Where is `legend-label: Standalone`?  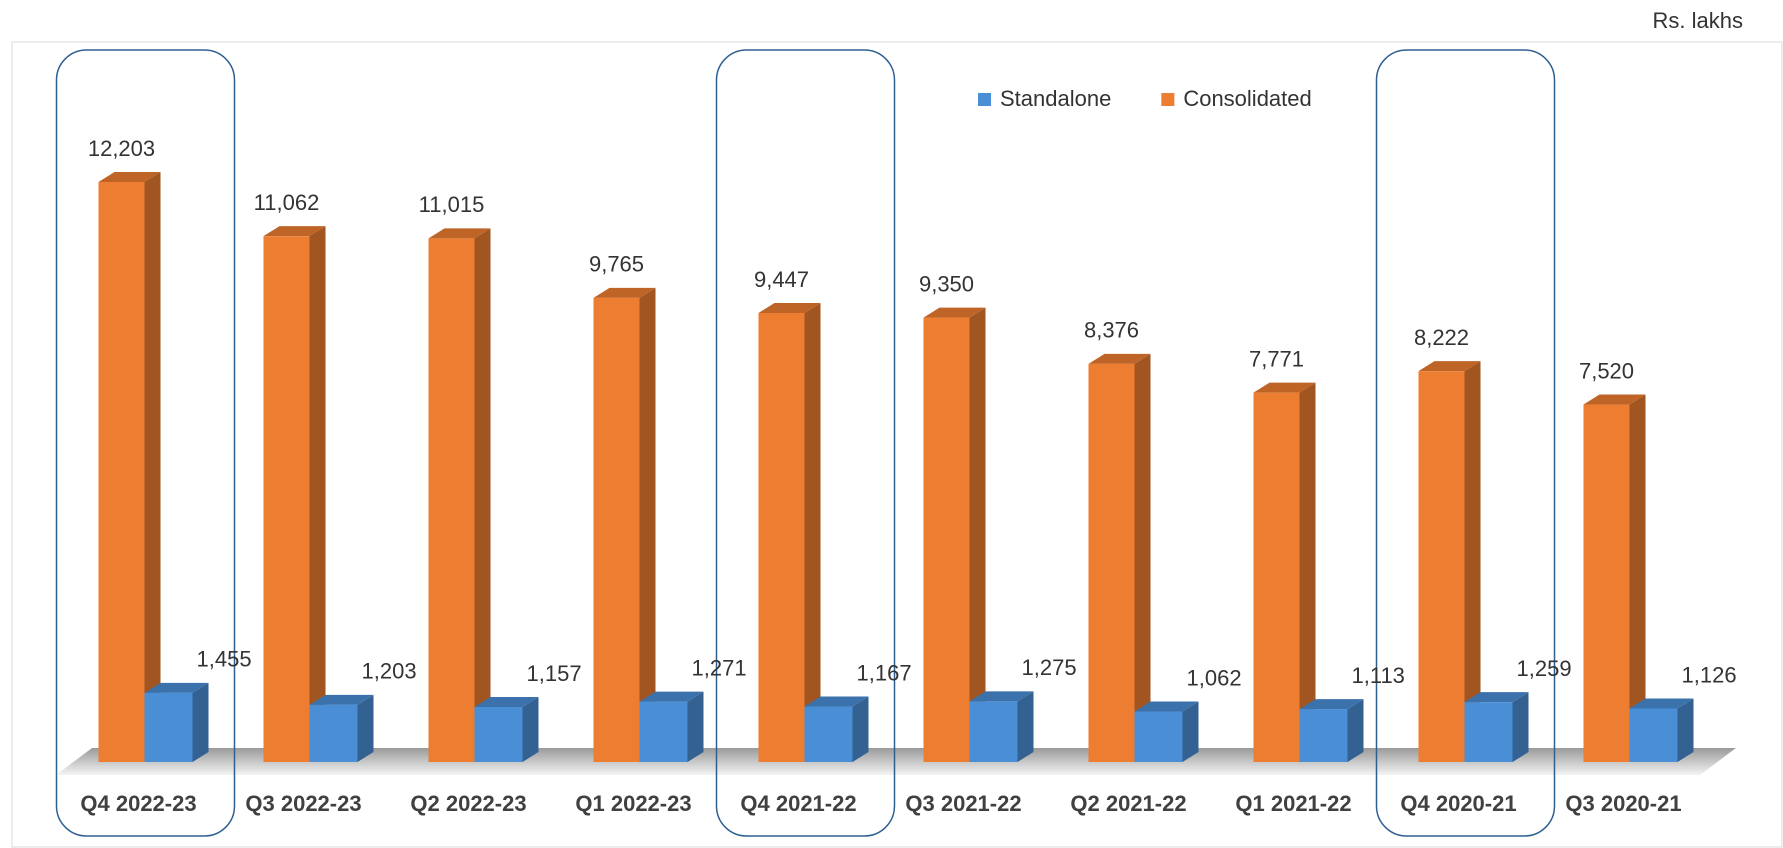 legend-label: Standalone is located at coordinates (1055, 98).